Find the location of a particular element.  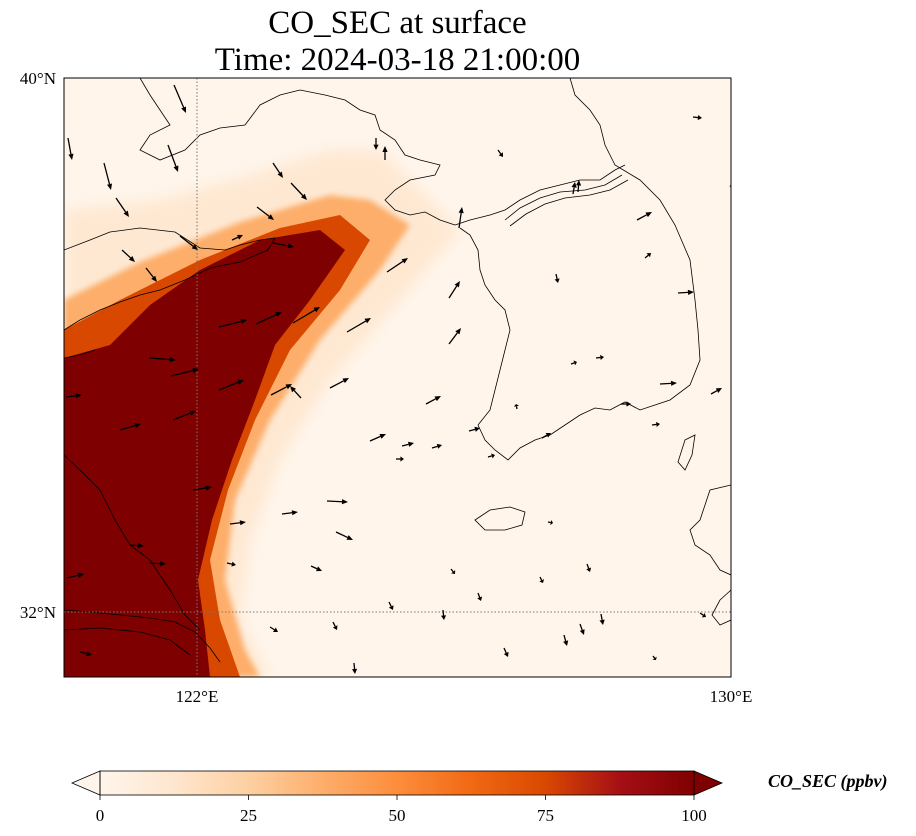

dmz-border-b is located at coordinates (569, 203).